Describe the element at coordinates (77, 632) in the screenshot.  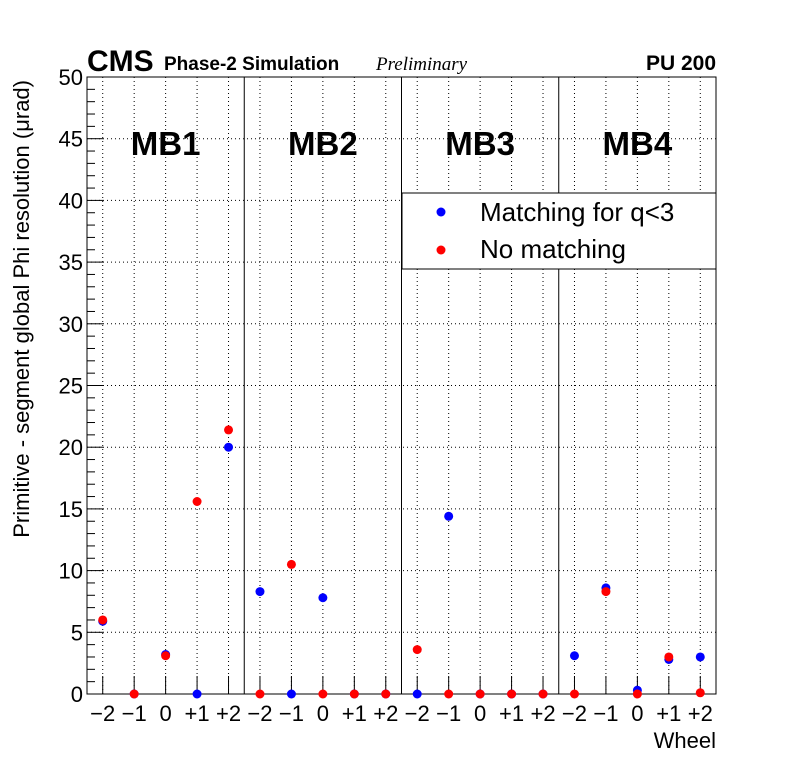
I see `y-tick-label: 5` at that location.